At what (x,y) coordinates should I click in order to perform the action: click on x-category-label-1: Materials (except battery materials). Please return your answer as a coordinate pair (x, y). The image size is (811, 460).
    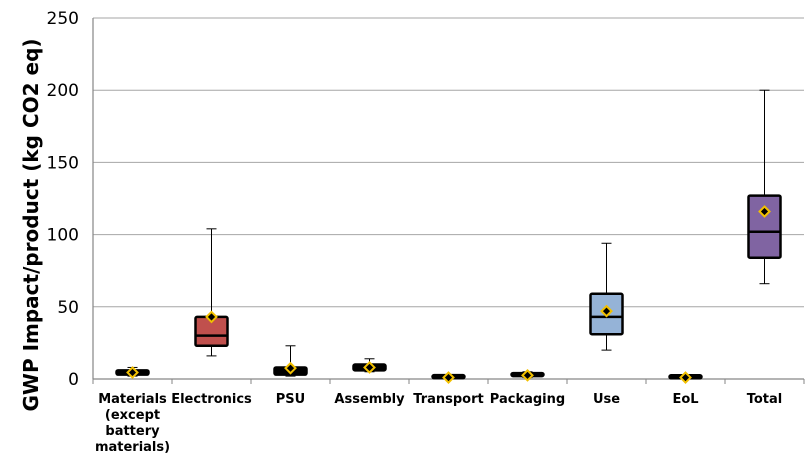
    Looking at the image, I should click on (132, 423).